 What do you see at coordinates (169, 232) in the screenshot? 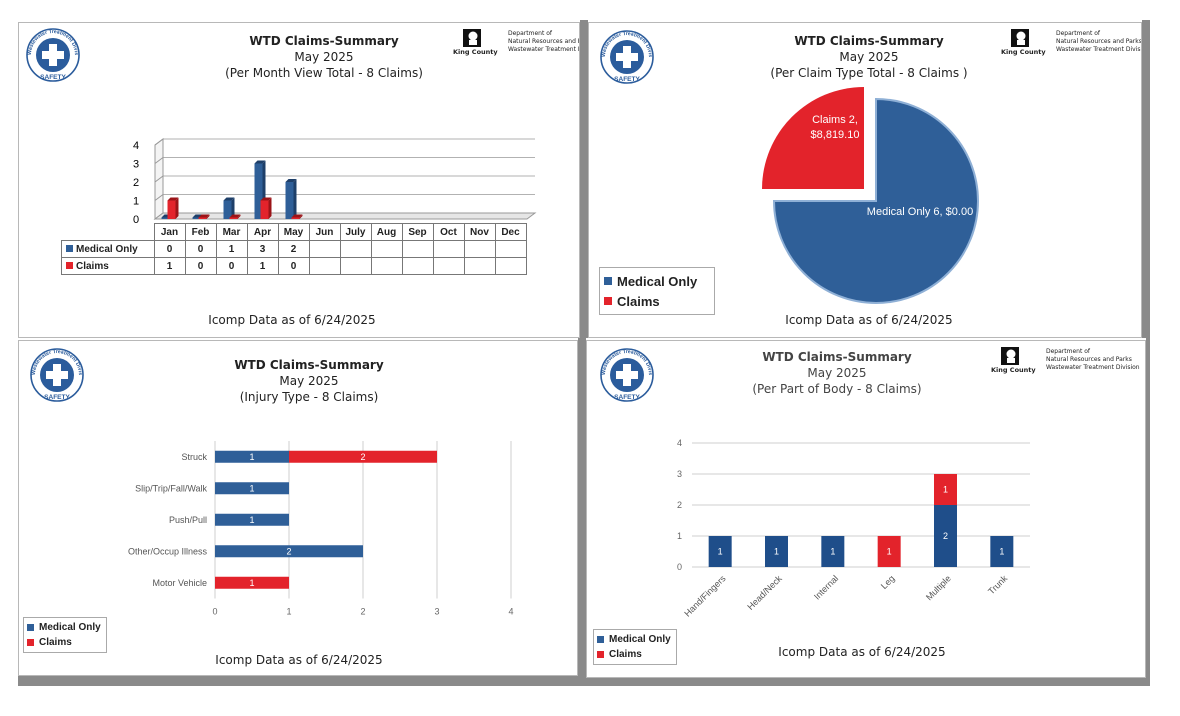
I see `table-month-header: Jan` at bounding box center [169, 232].